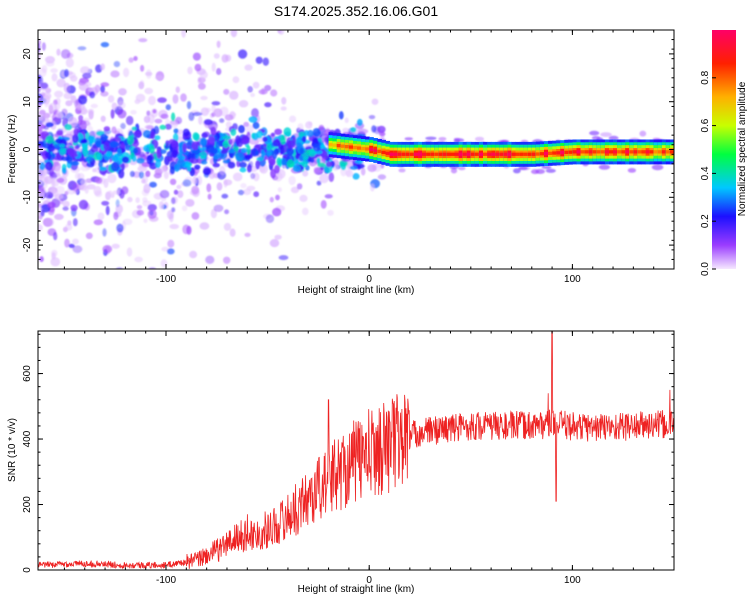  Describe the element at coordinates (705, 125) in the screenshot. I see `colorbar-tick-label: 0.6` at that location.